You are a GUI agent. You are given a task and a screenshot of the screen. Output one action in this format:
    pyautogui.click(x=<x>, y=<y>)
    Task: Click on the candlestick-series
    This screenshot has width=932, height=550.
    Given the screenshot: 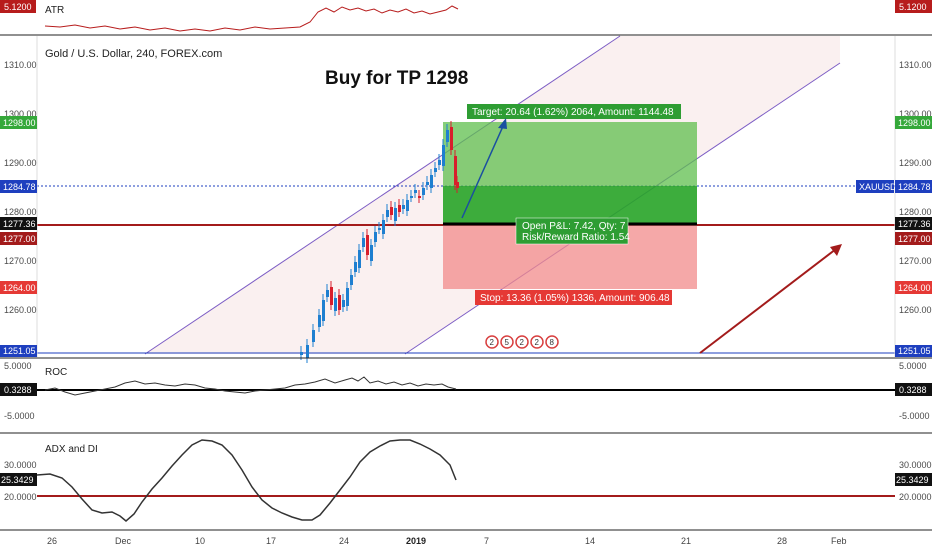 What is the action you would take?
    pyautogui.click(x=379, y=242)
    